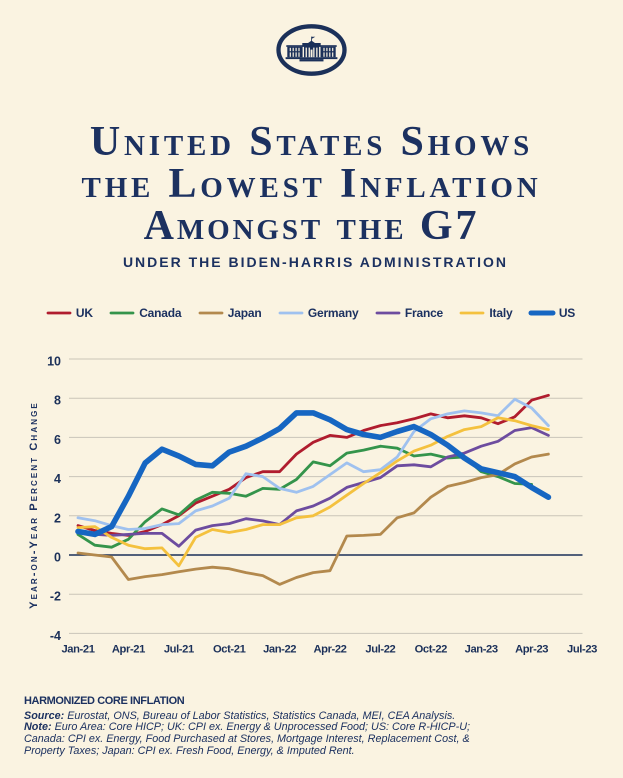 The height and width of the screenshot is (778, 623). Describe the element at coordinates (57, 440) in the screenshot. I see `svg-text: 6` at that location.